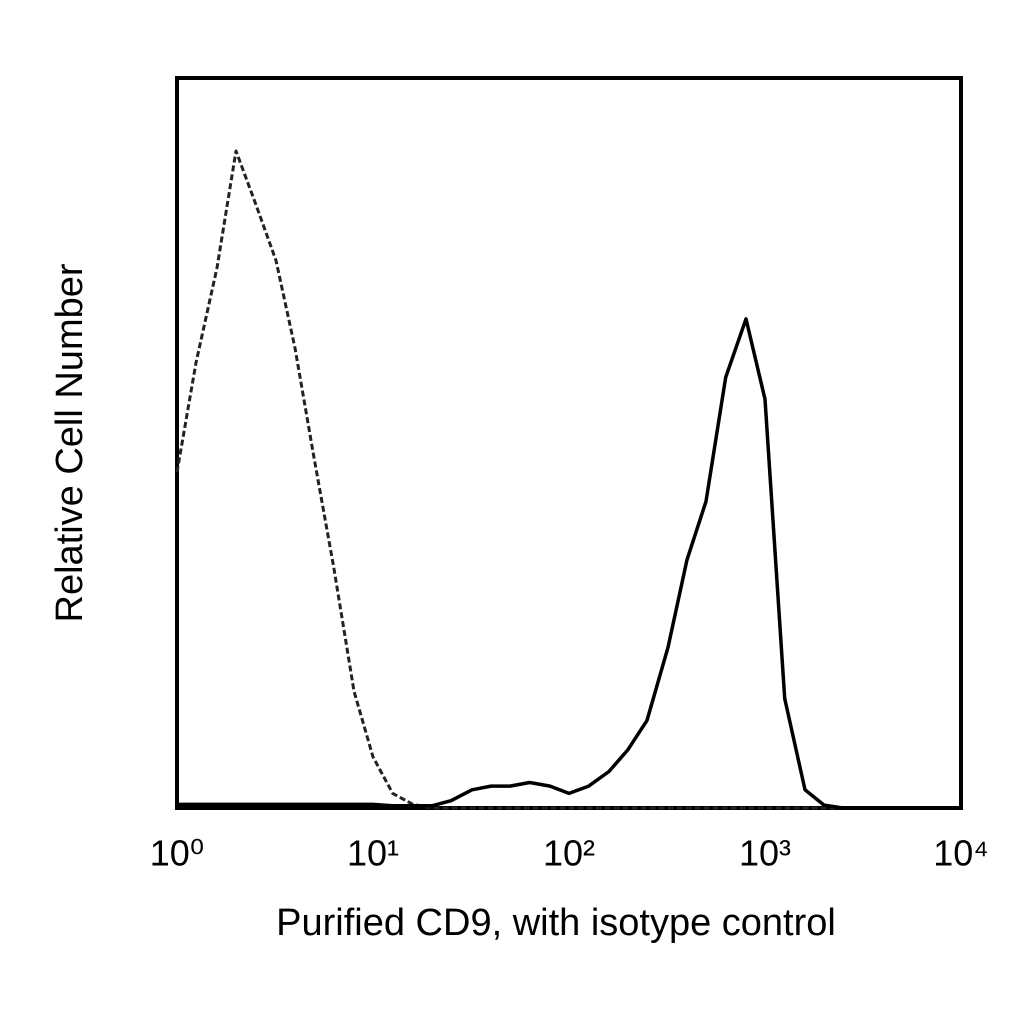  What do you see at coordinates (177, 853) in the screenshot?
I see `x-tick-label: 10⁰` at bounding box center [177, 853].